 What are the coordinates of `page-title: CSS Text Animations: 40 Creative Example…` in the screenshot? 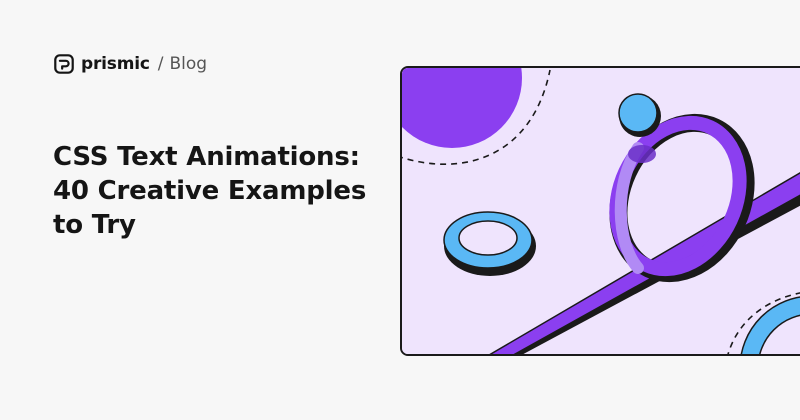 It's located at (210, 191).